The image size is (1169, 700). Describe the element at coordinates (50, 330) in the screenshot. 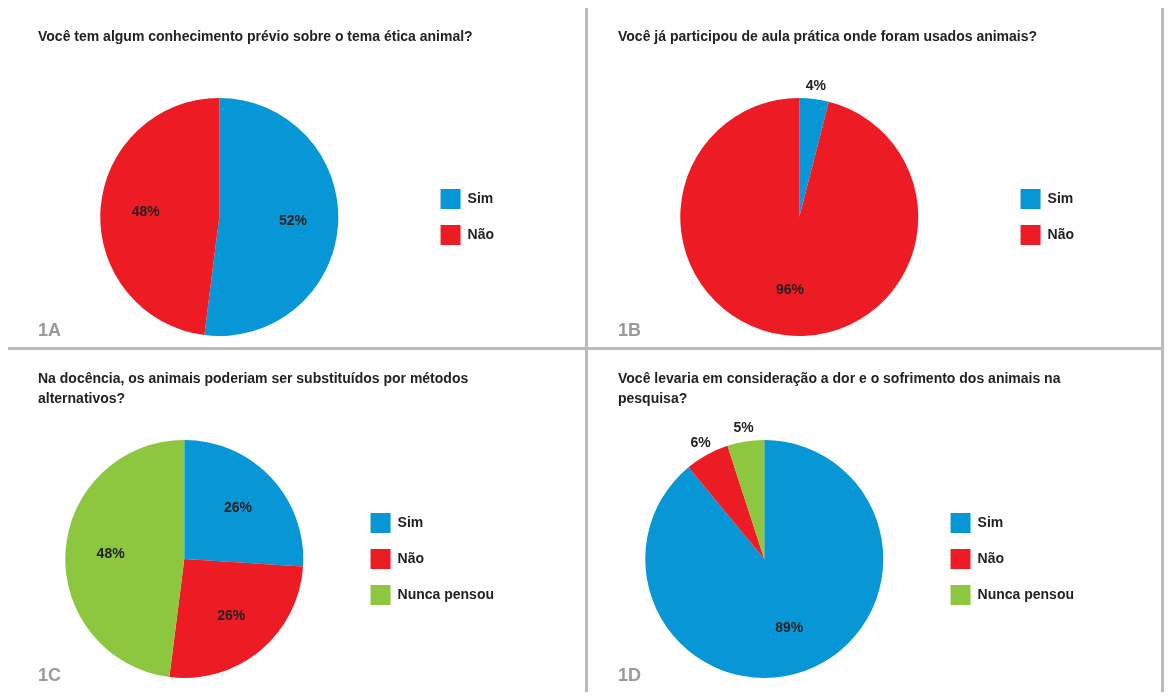

I see `text: 1A` at that location.